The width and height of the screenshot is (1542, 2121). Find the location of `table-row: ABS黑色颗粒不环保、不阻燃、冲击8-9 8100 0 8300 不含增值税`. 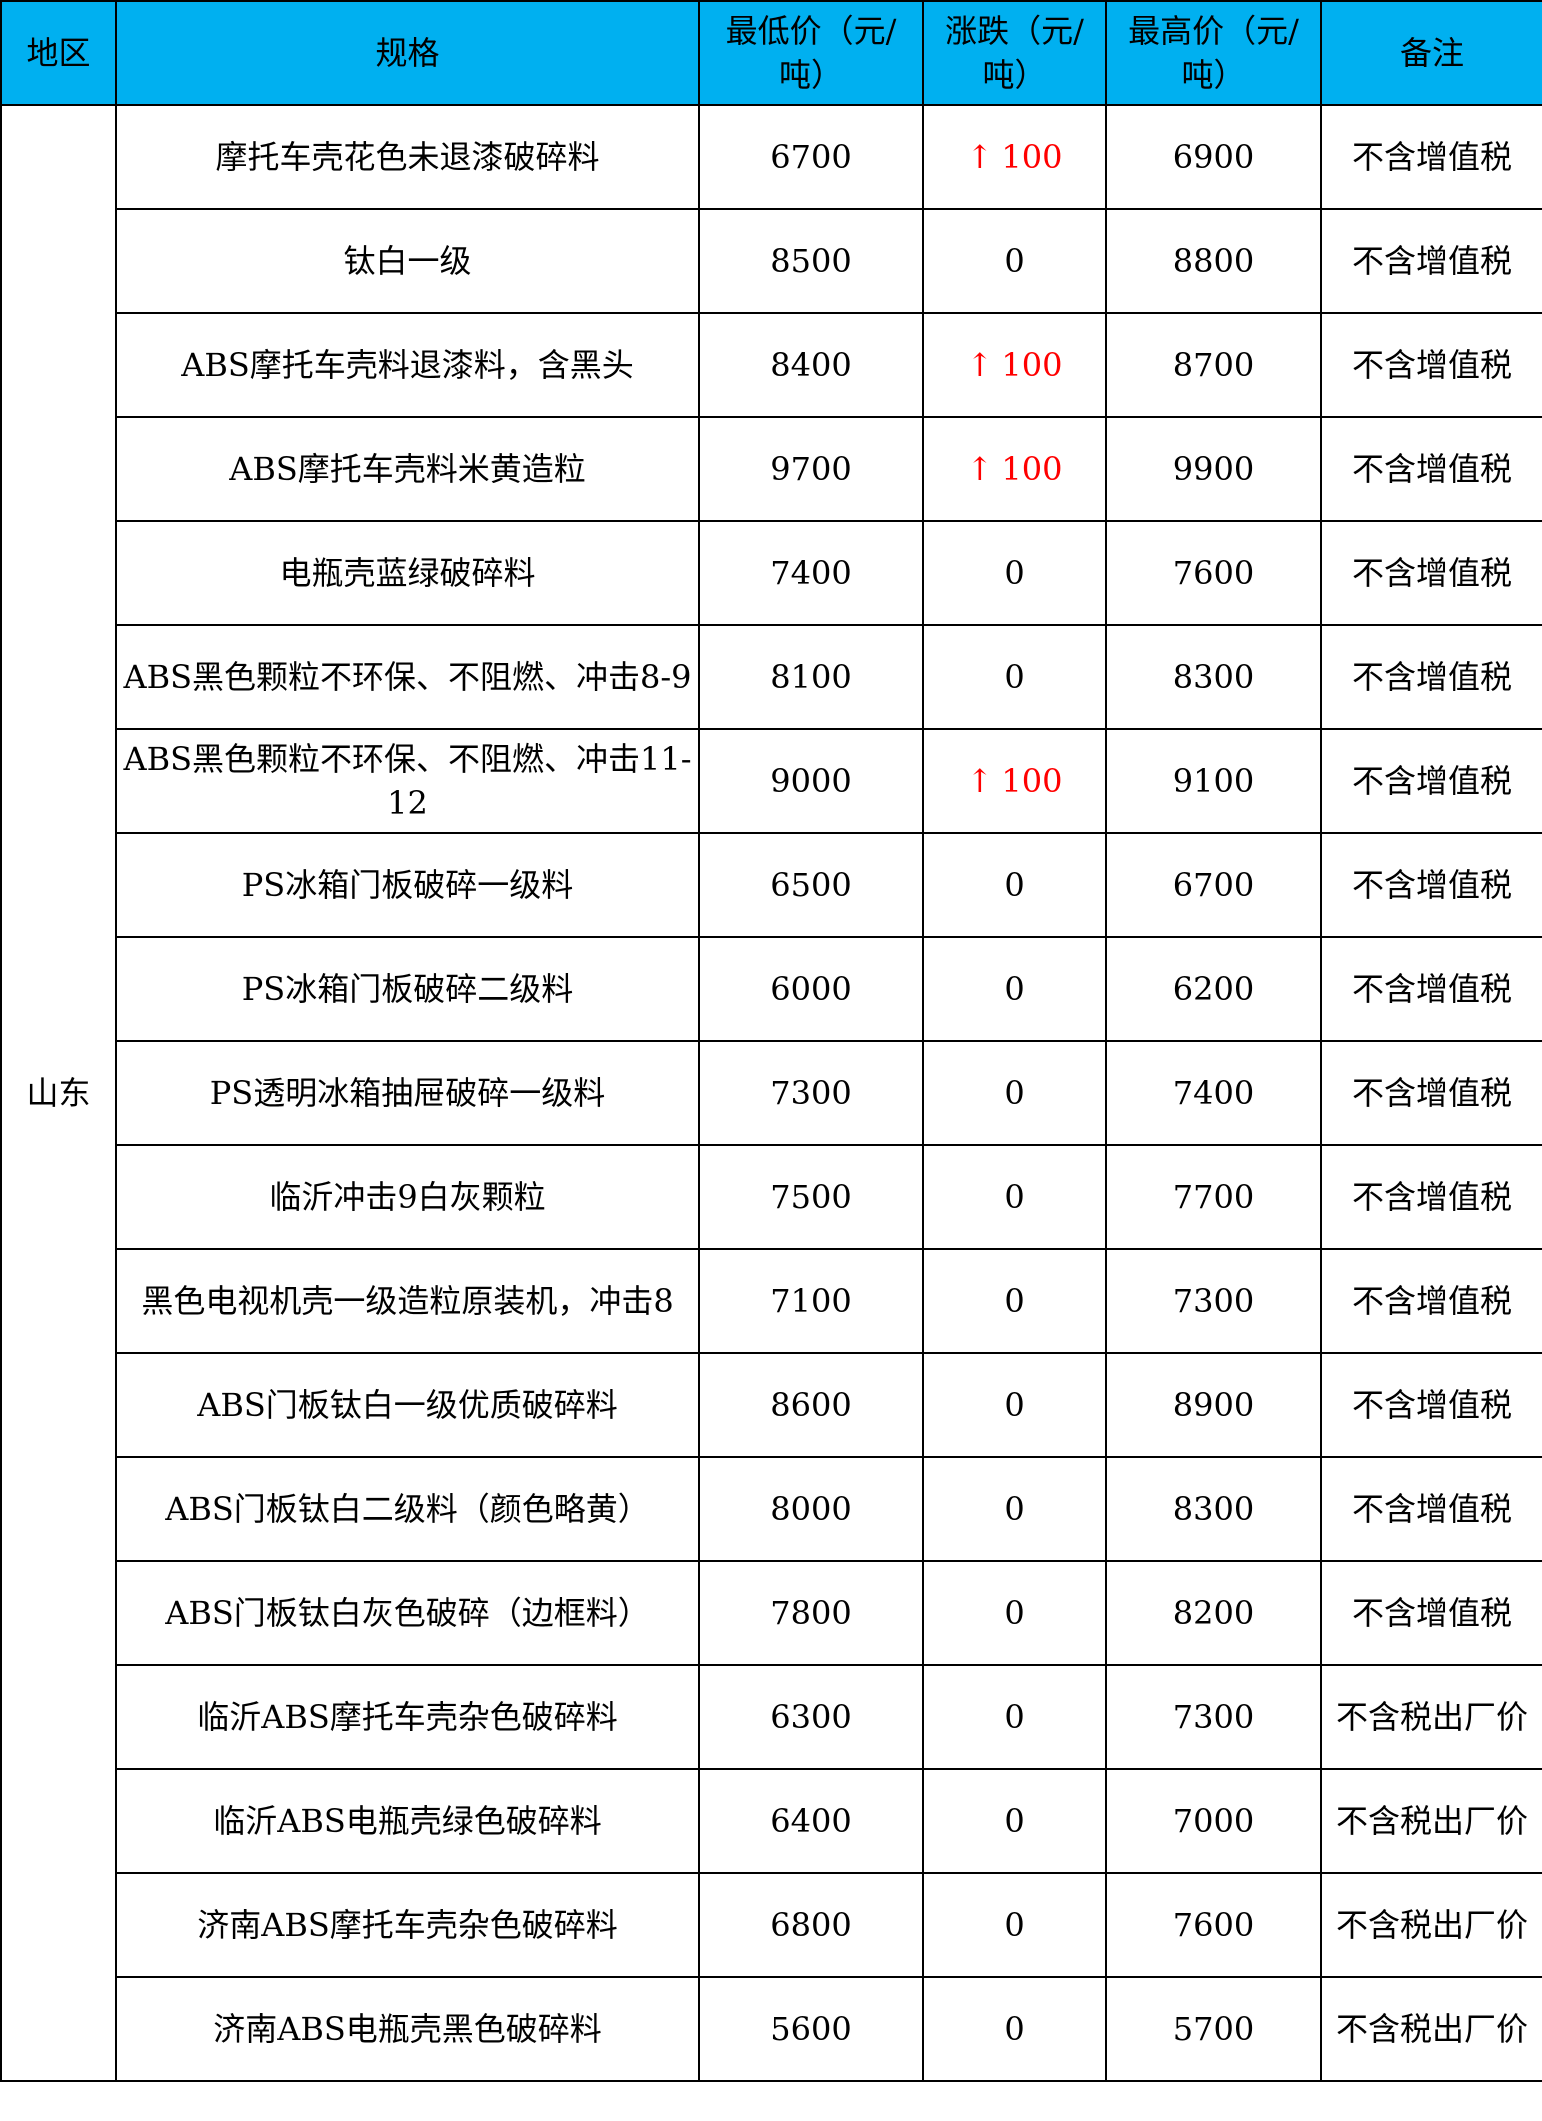

table-row: ABS黑色颗粒不环保、不阻燃、冲击8-9 8100 0 8300 不含增值税 is located at coordinates (771, 677).